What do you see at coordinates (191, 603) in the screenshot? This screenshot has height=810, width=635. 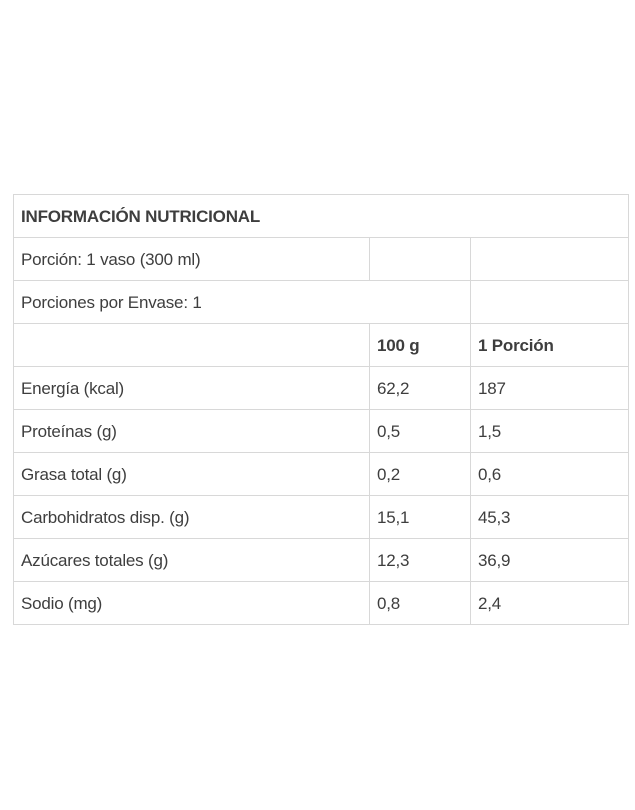 I see `nutrient-label: Sodio (mg)` at bounding box center [191, 603].